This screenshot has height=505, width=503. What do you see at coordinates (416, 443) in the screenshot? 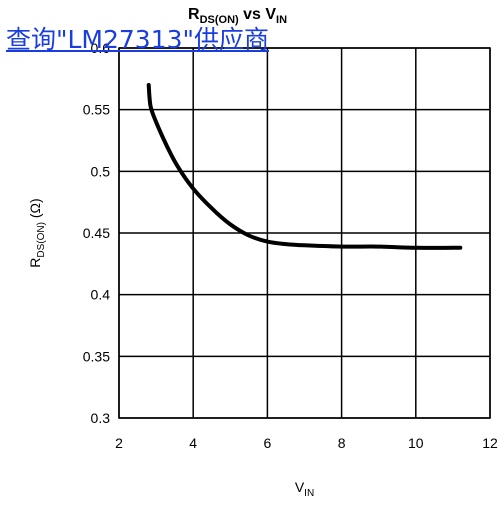
I see `x-tick-label-4: 10` at bounding box center [416, 443].